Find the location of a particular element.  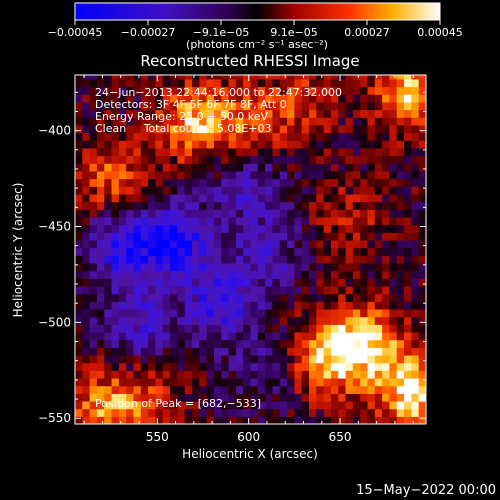

colorbar-tick-label: 9.1e−05 is located at coordinates (293, 32).